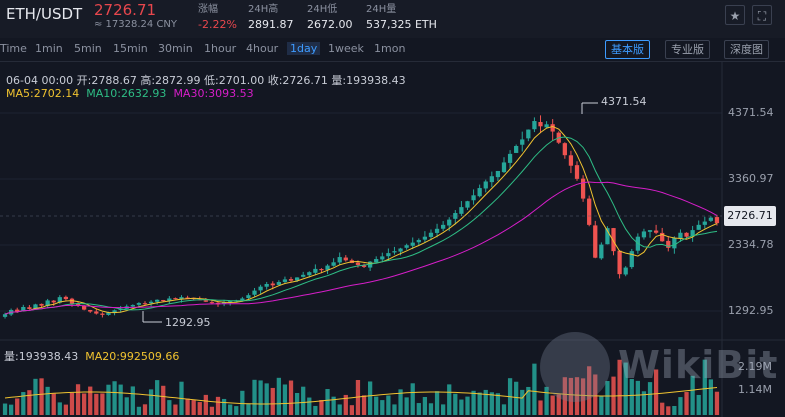 The image size is (785, 417). What do you see at coordinates (346, 48) in the screenshot?
I see `tab-1week: 1week` at bounding box center [346, 48].